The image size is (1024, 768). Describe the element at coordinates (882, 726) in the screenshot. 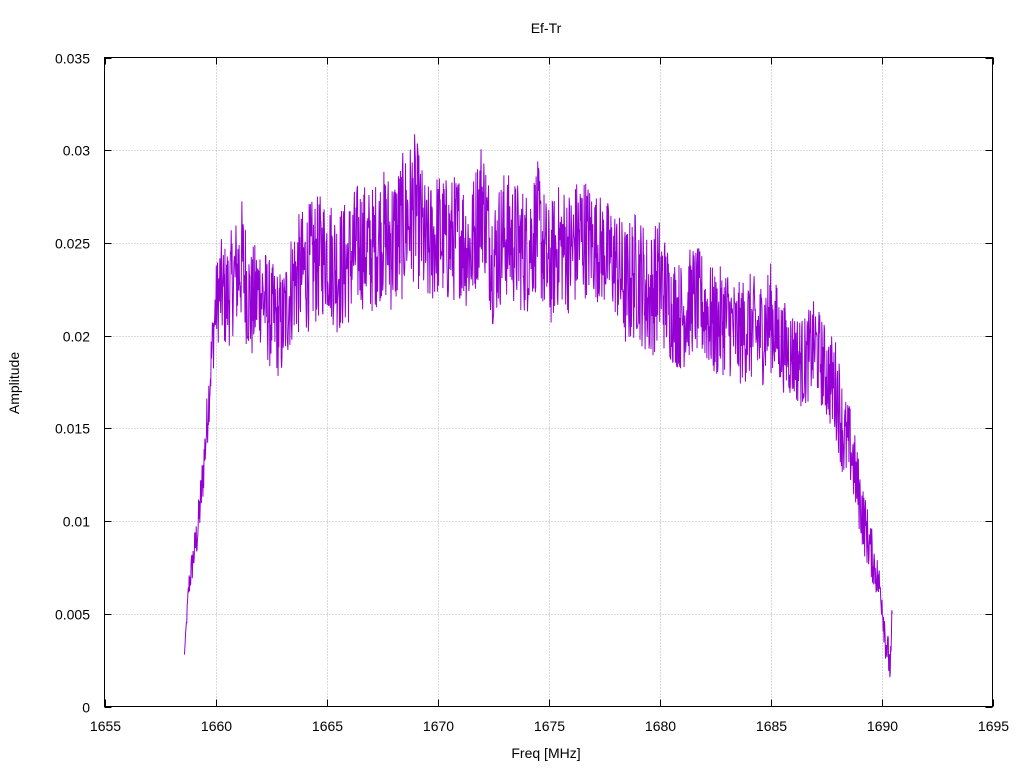

I see `x-tick-label: 1690` at that location.